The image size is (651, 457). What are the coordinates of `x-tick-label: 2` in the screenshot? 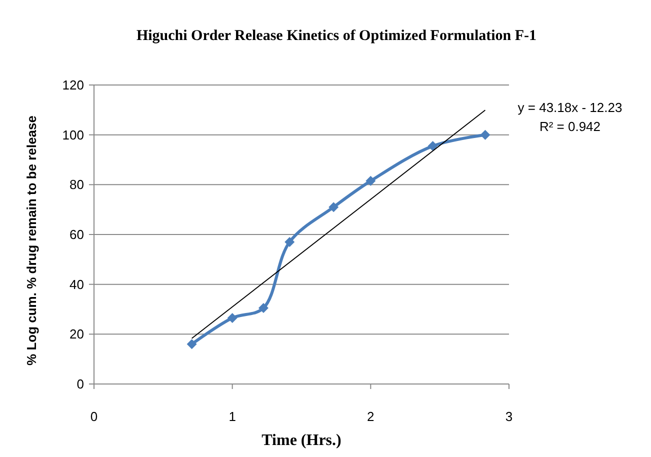 It's located at (370, 416).